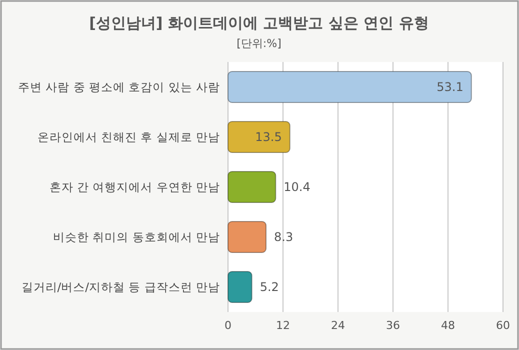 Image resolution: width=519 pixels, height=350 pixels. What do you see at coordinates (134, 187) in the screenshot?
I see `y-tick-label: 혼자 간 여행지에서 우연한 만남` at bounding box center [134, 187].